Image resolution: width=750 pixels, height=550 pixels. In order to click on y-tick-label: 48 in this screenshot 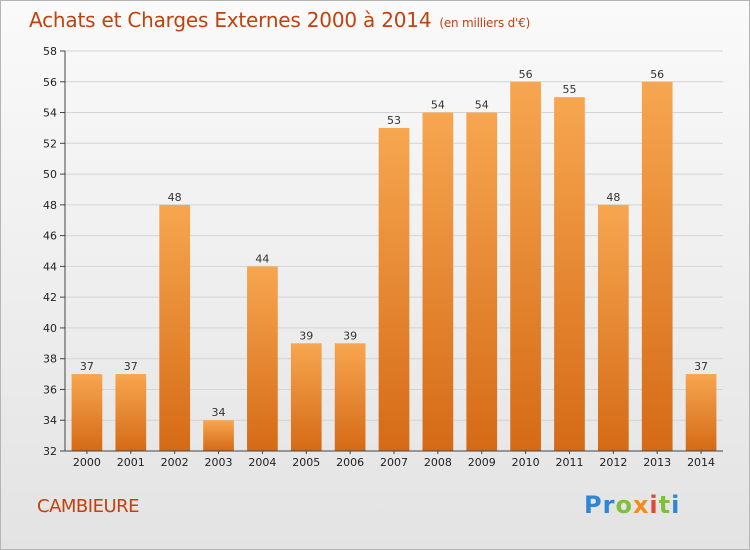, I will do `click(50, 205)`.